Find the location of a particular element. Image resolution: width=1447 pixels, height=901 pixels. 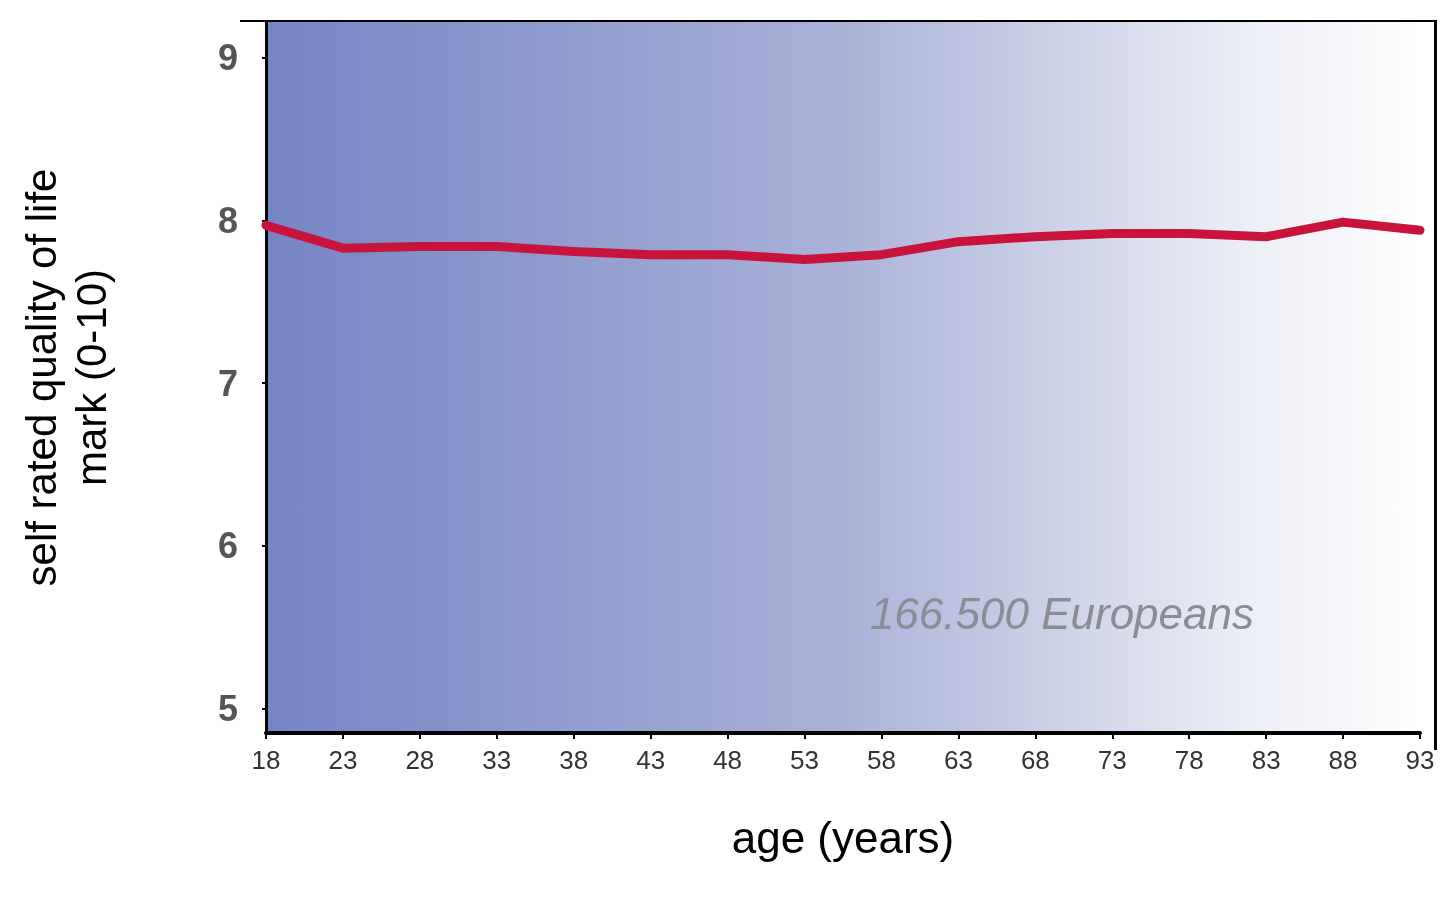

y-tick-label: 9 is located at coordinates (227, 58).